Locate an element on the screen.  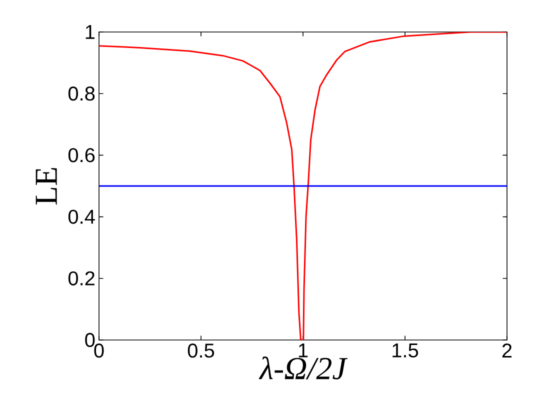
x-tick-label: 0 is located at coordinates (99, 351).